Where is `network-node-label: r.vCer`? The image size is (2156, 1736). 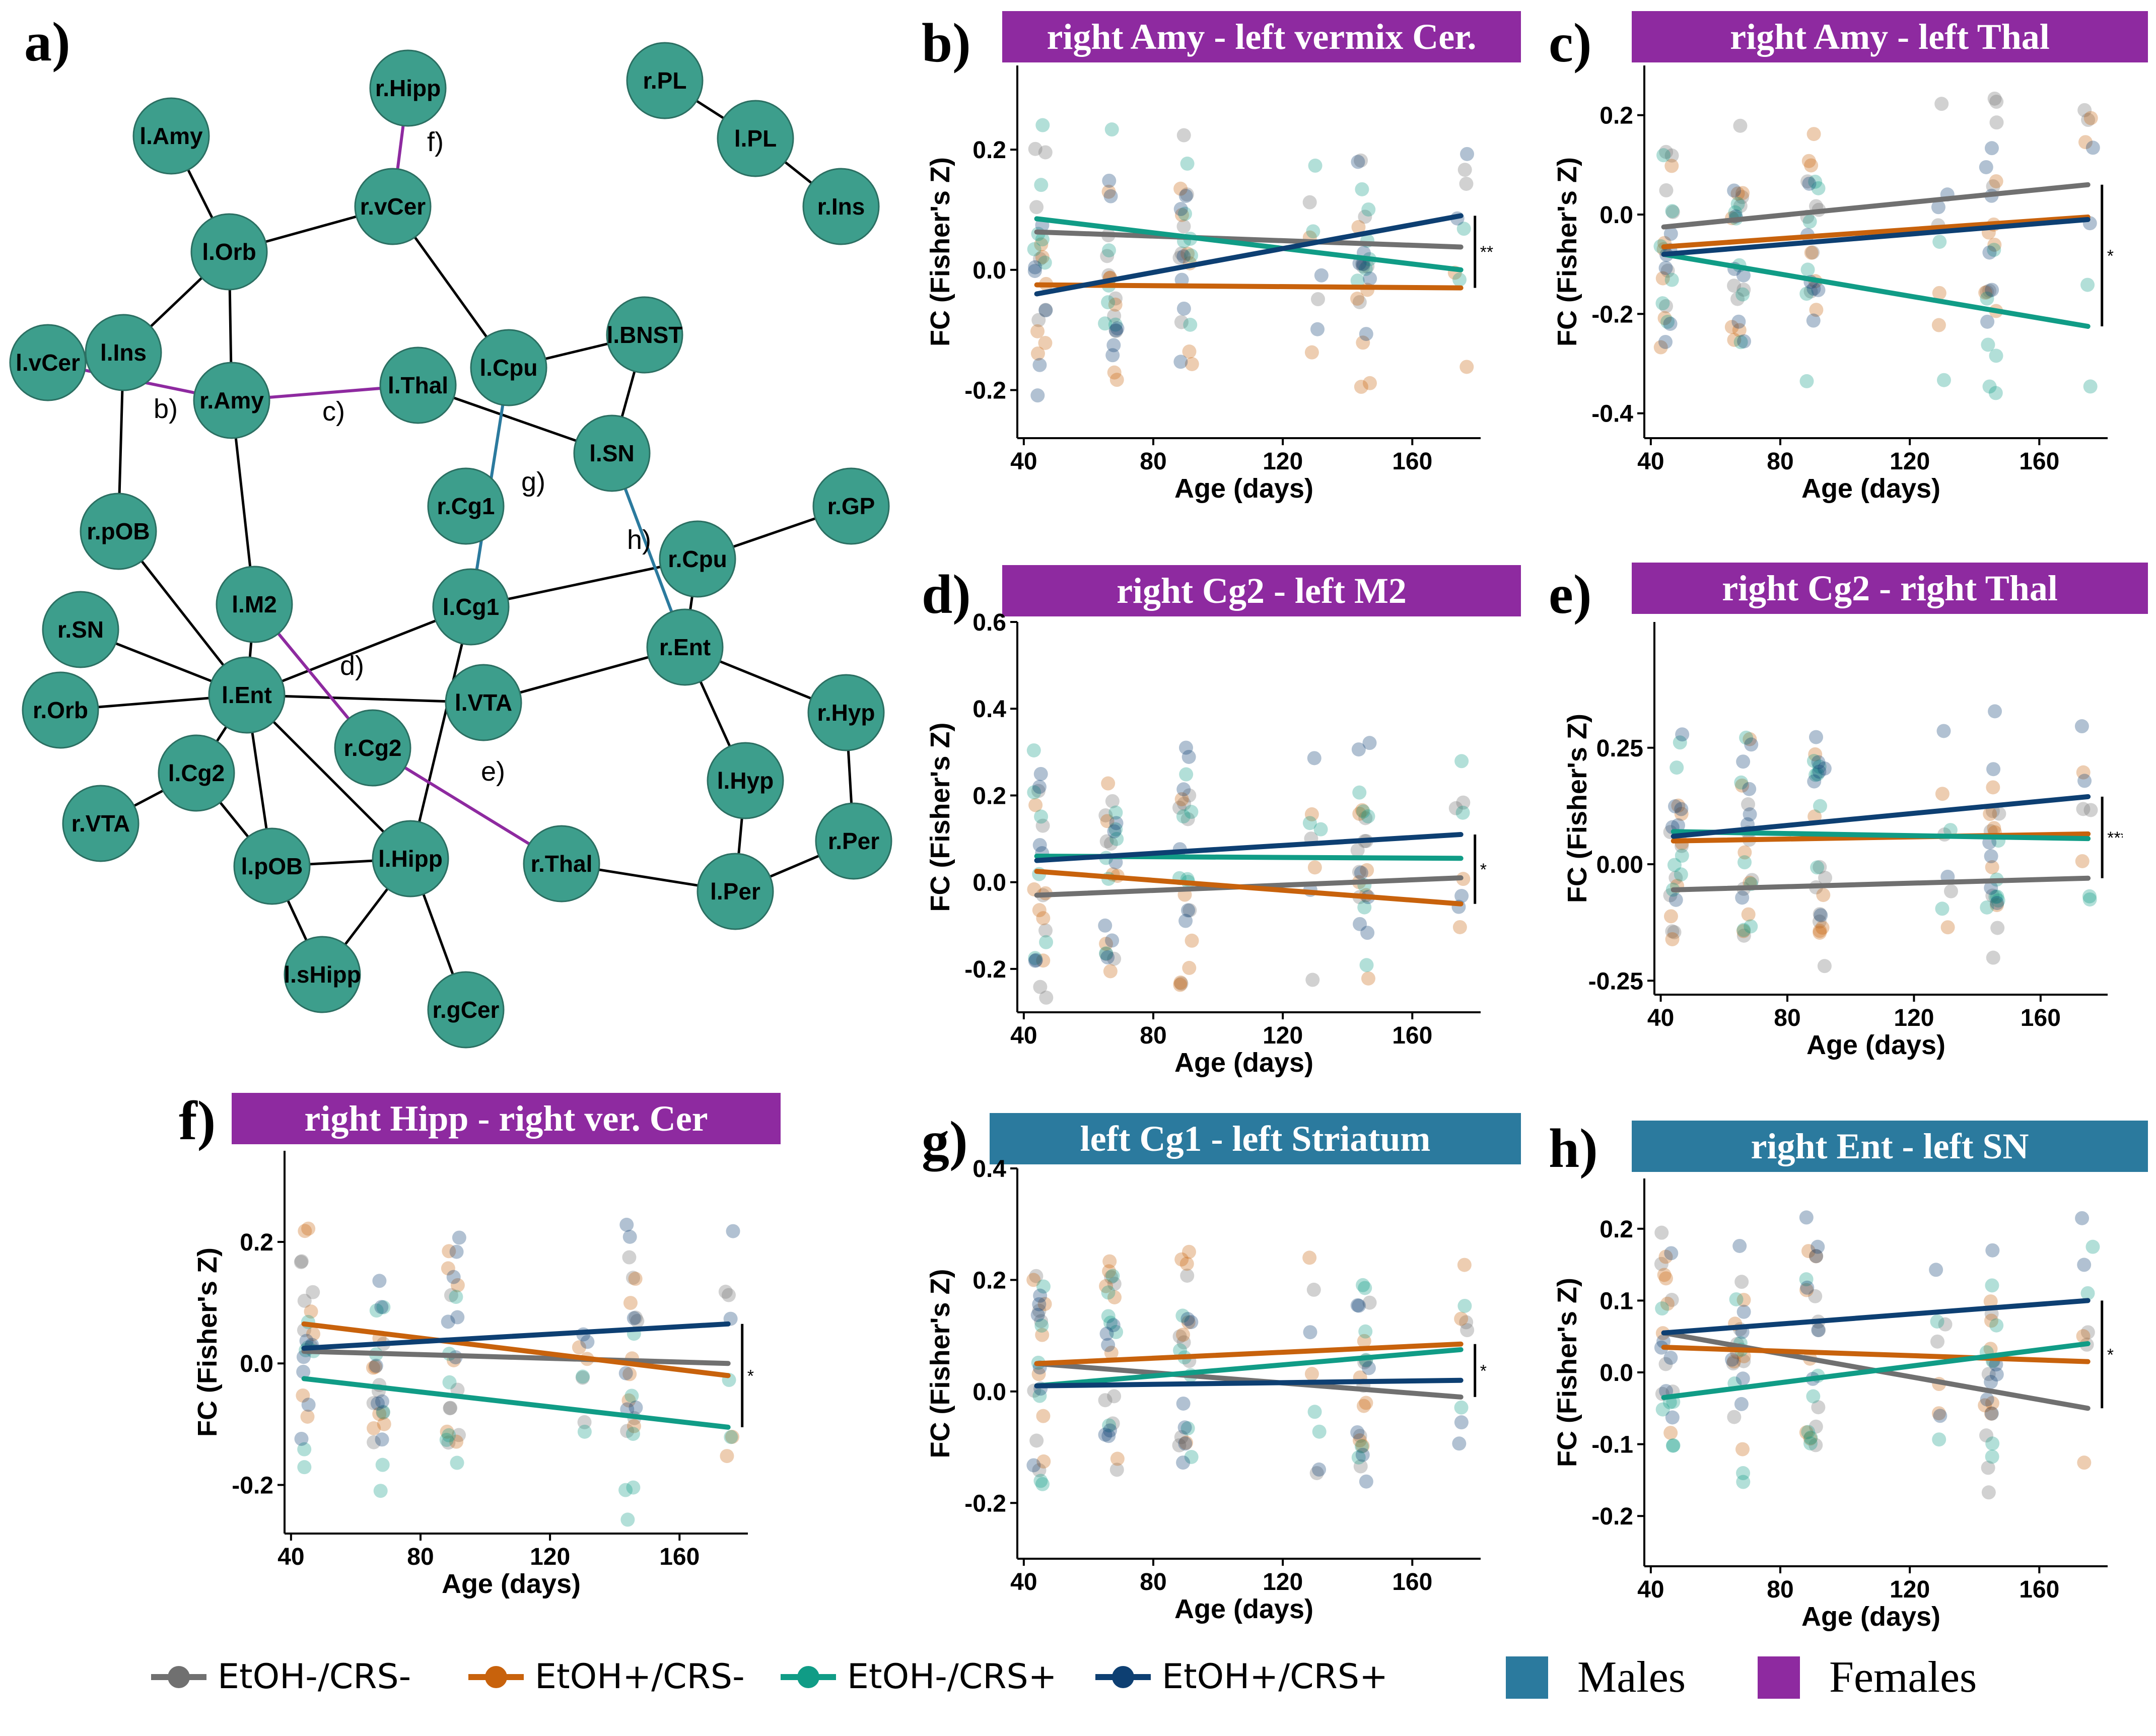 network-node-label: r.vCer is located at coordinates (393, 206).